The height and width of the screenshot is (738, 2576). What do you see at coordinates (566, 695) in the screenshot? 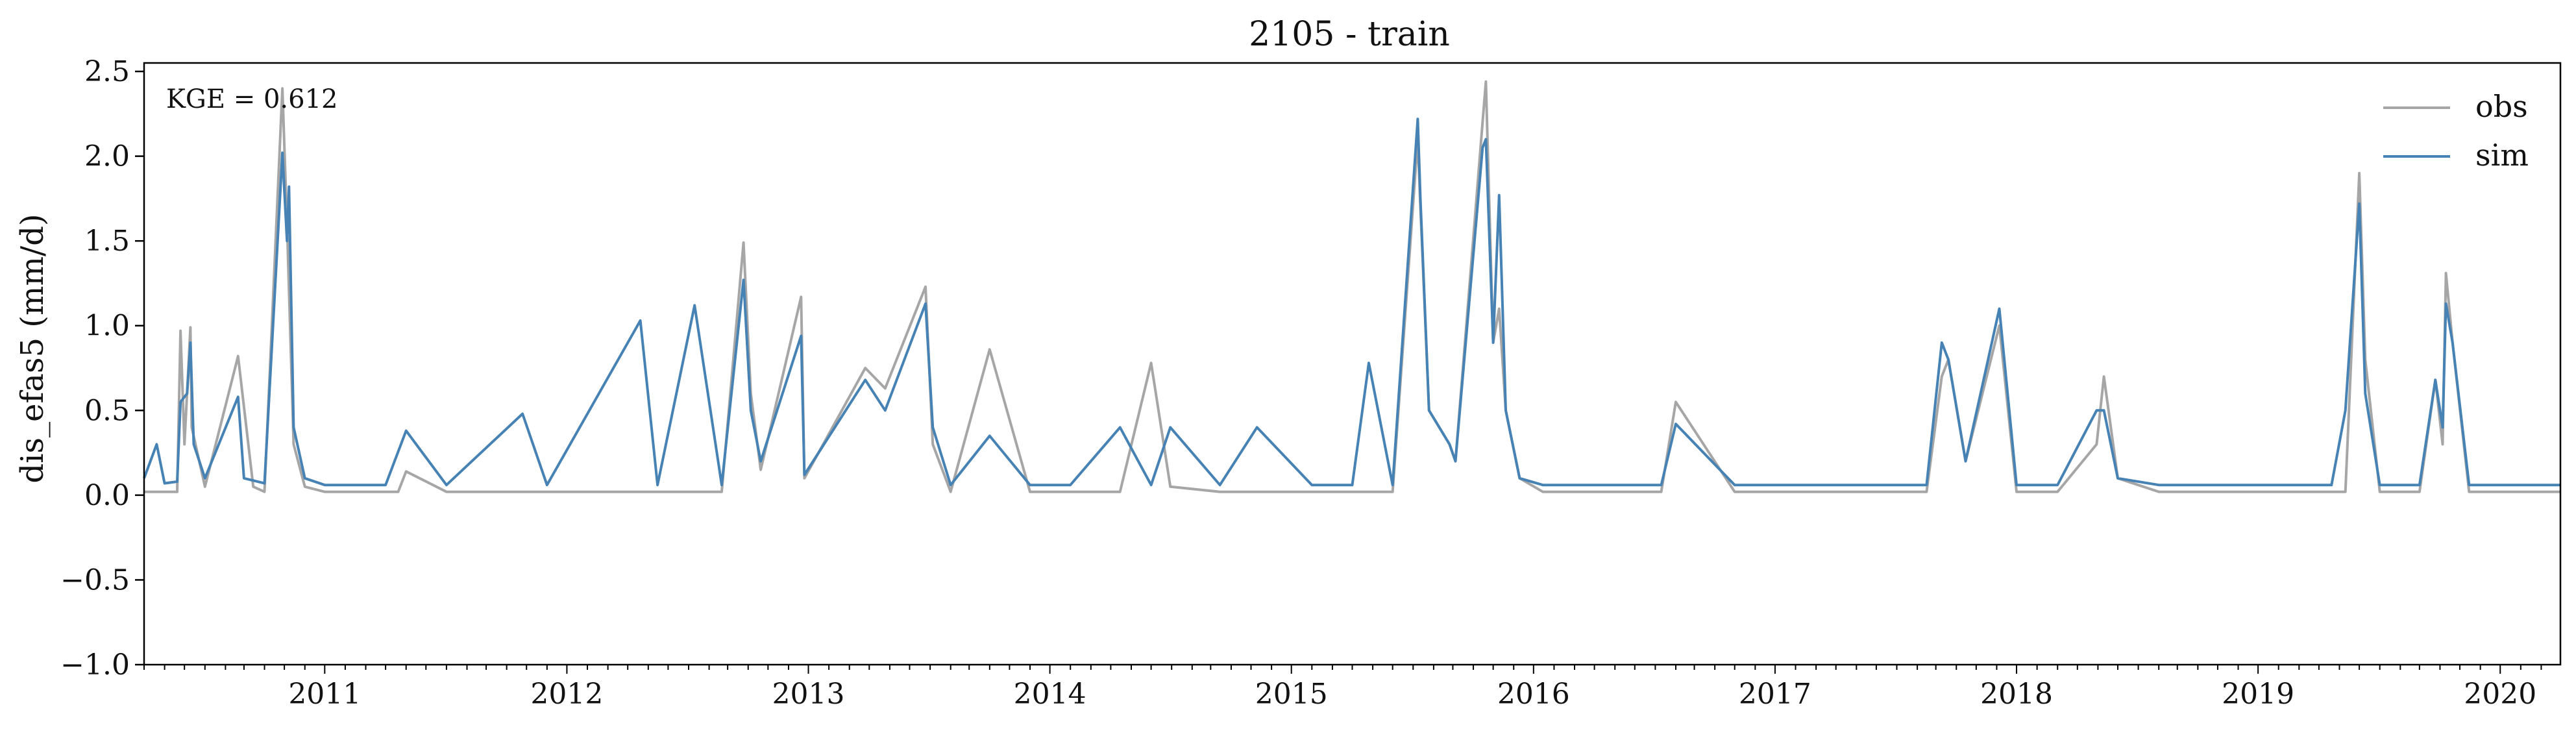
I see `x-tick-label: 2012` at bounding box center [566, 695].